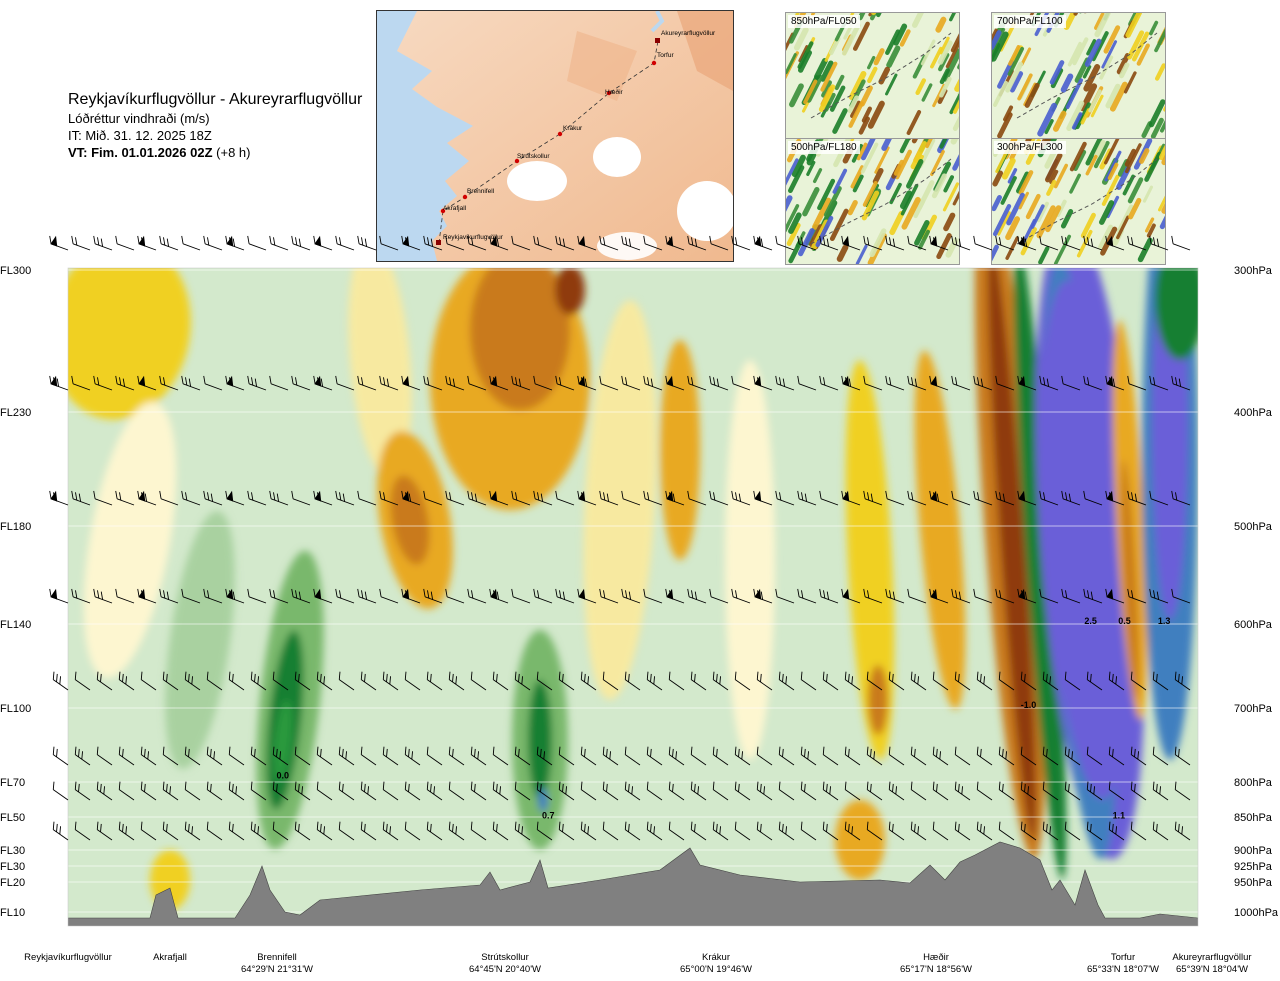 The height and width of the screenshot is (981, 1280). What do you see at coordinates (1090, 621) in the screenshot?
I see `contour-value-label: 2.5` at bounding box center [1090, 621].